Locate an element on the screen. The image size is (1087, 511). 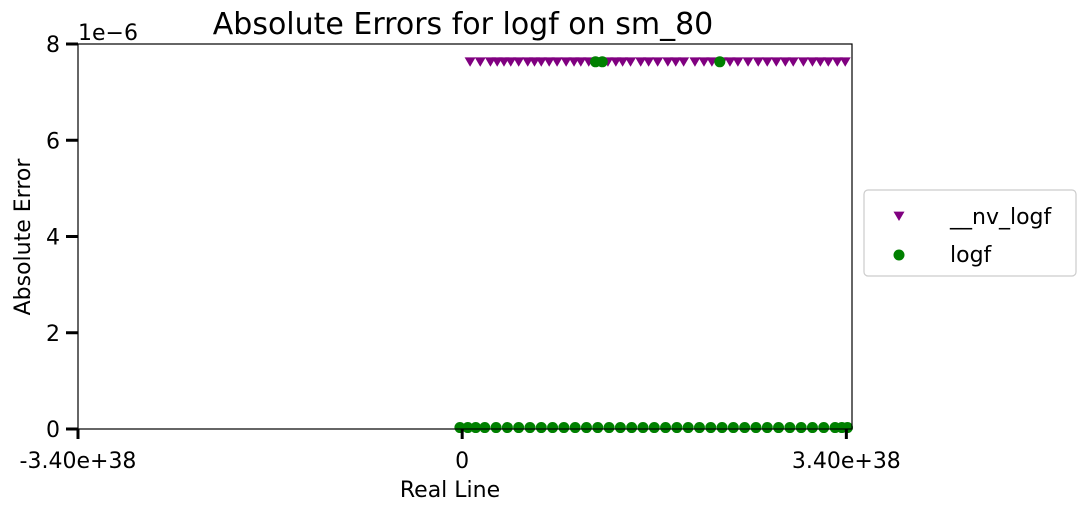
y-axis-label: Absolute Error is located at coordinates (23, 237).